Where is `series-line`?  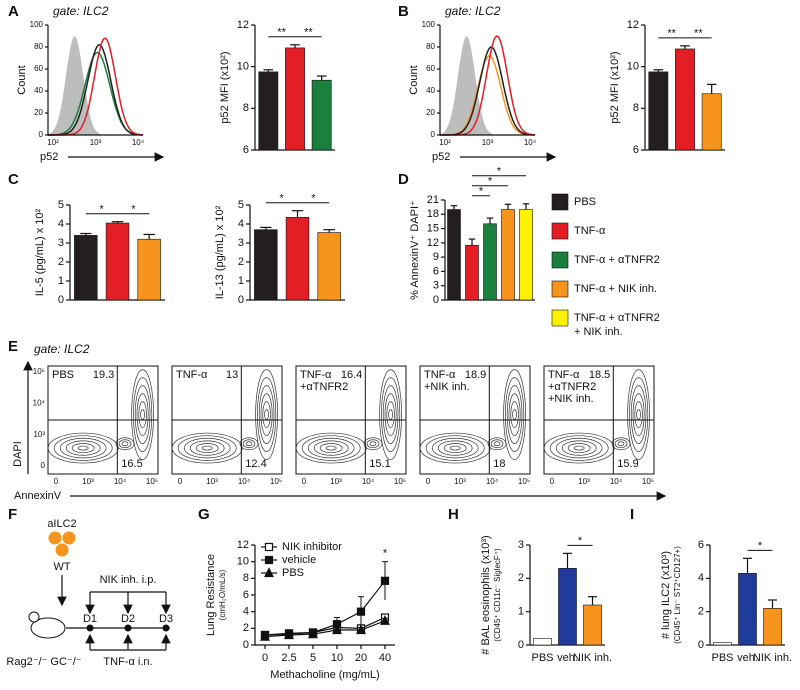 series-line is located at coordinates (325, 608).